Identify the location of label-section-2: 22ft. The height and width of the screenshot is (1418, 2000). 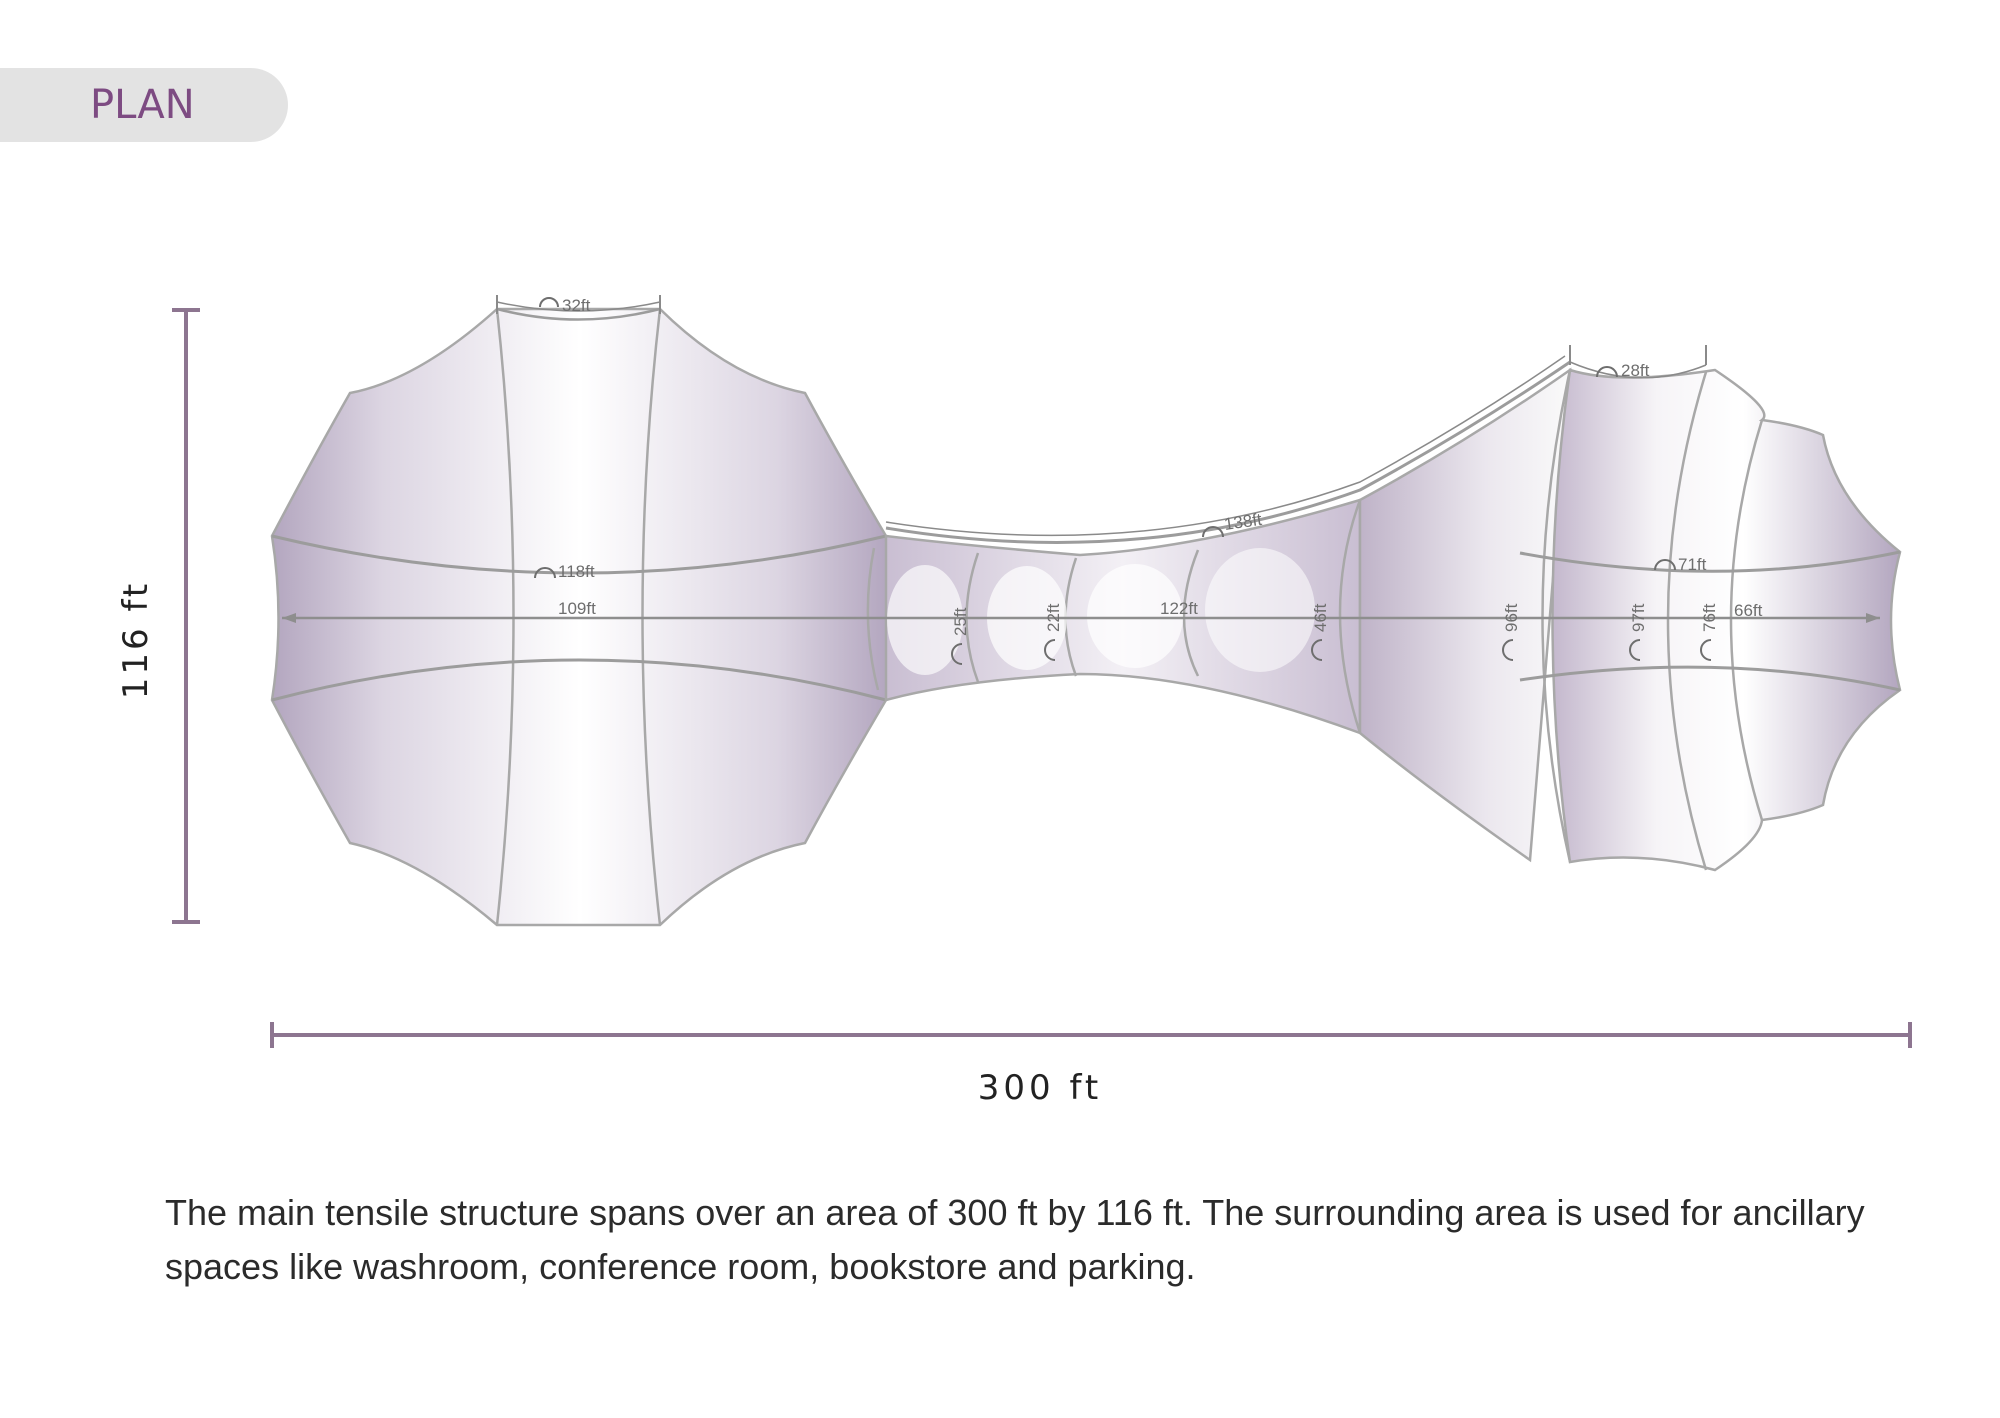
(1053, 617).